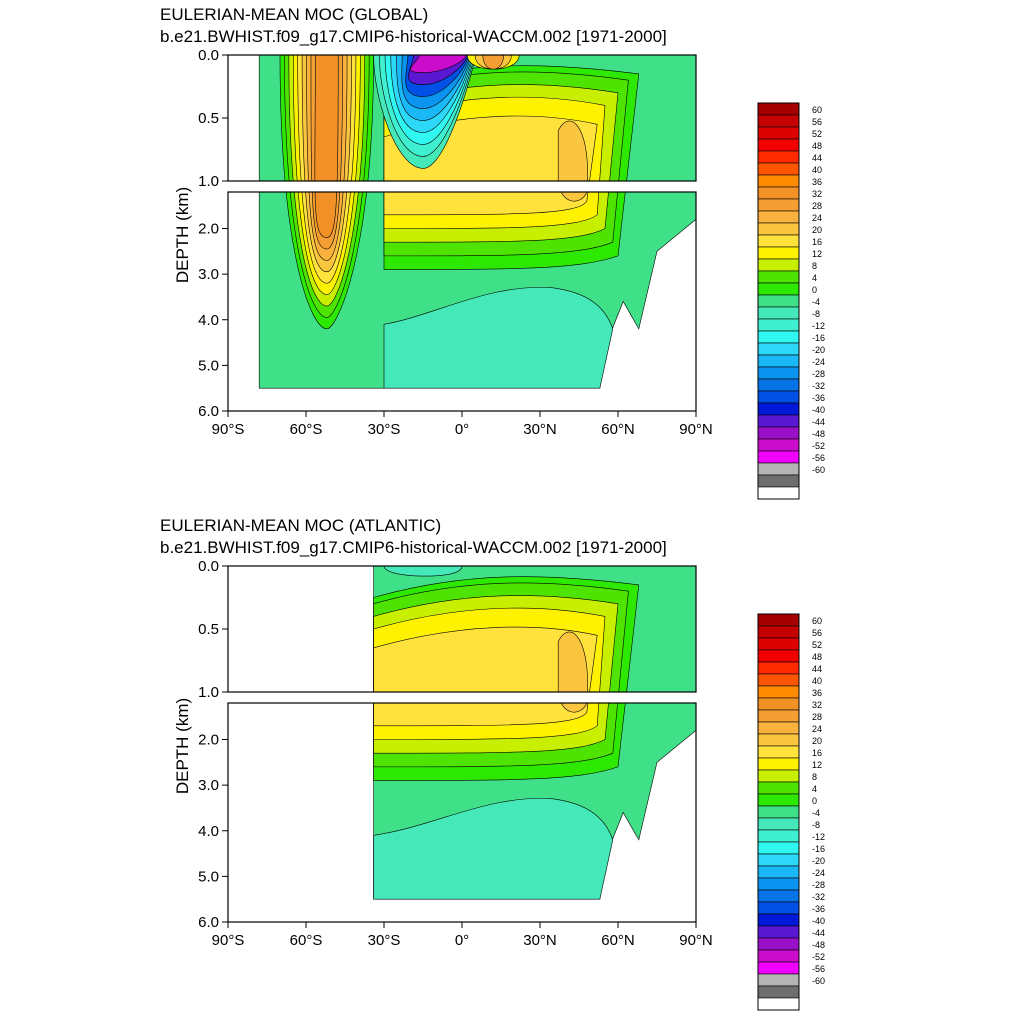  I want to click on colorbar-label: 48, so click(817, 657).